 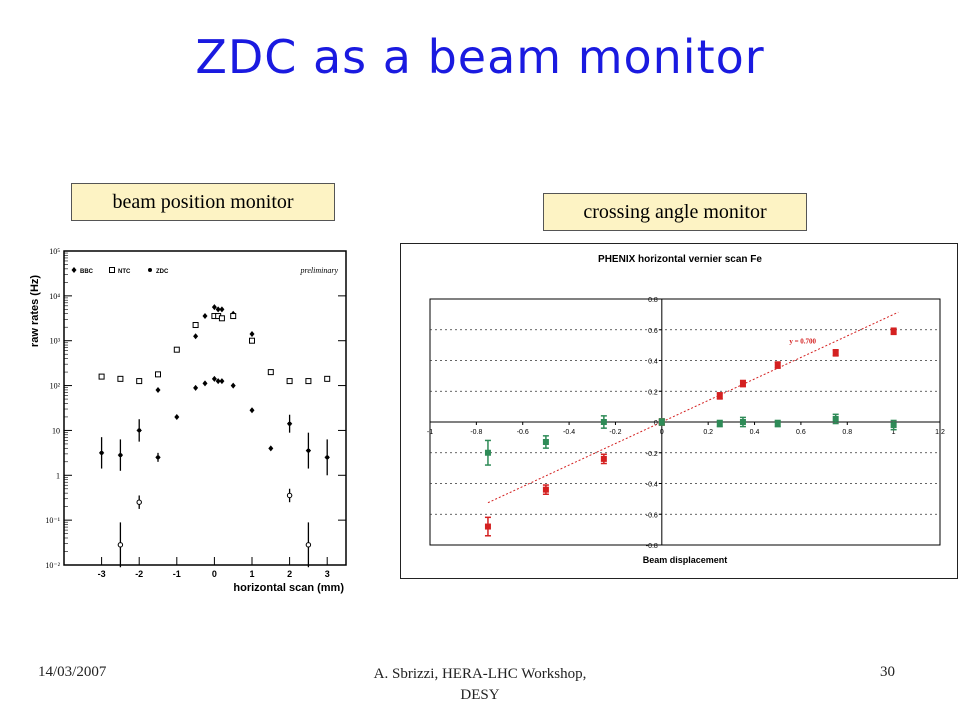 What do you see at coordinates (251, 574) in the screenshot?
I see `x-tick-label: 1` at bounding box center [251, 574].